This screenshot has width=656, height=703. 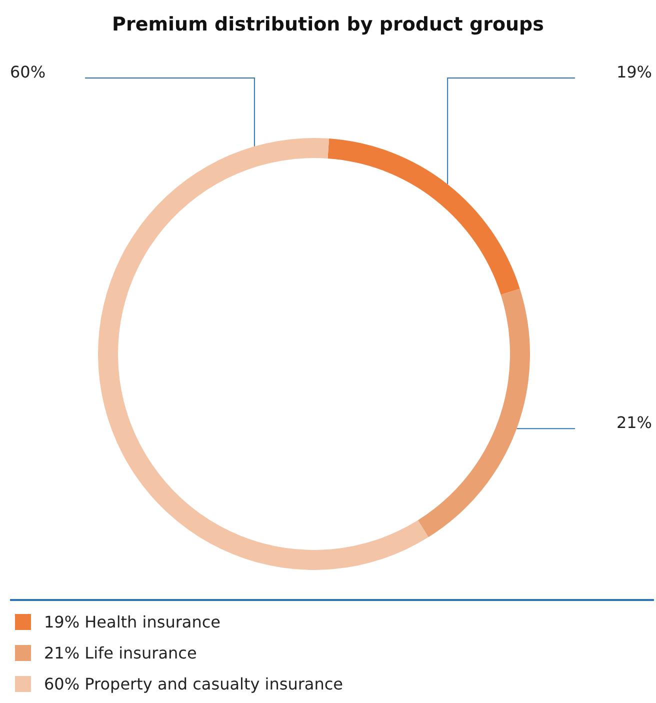 What do you see at coordinates (132, 622) in the screenshot?
I see `legend-label: 19% Health insurance` at bounding box center [132, 622].